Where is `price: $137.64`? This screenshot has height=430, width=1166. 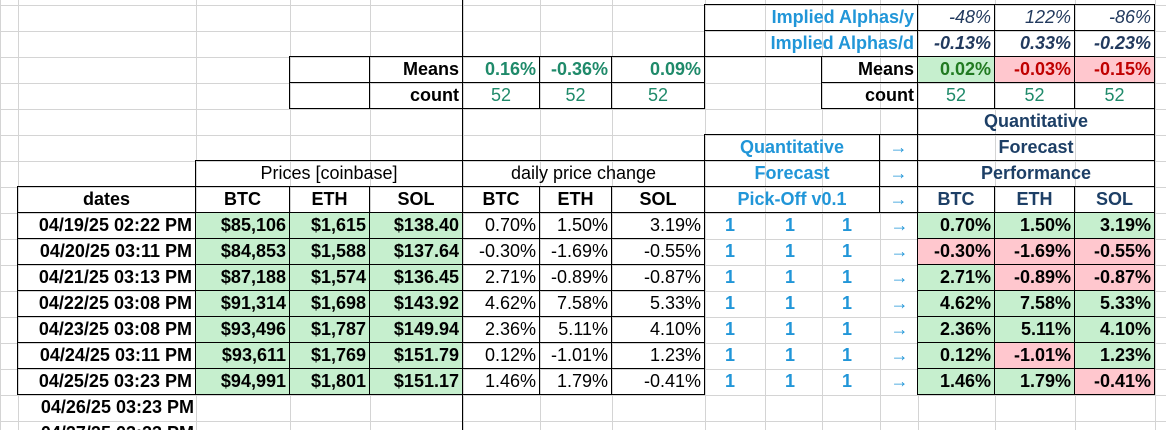 price: $137.64 is located at coordinates (416, 251).